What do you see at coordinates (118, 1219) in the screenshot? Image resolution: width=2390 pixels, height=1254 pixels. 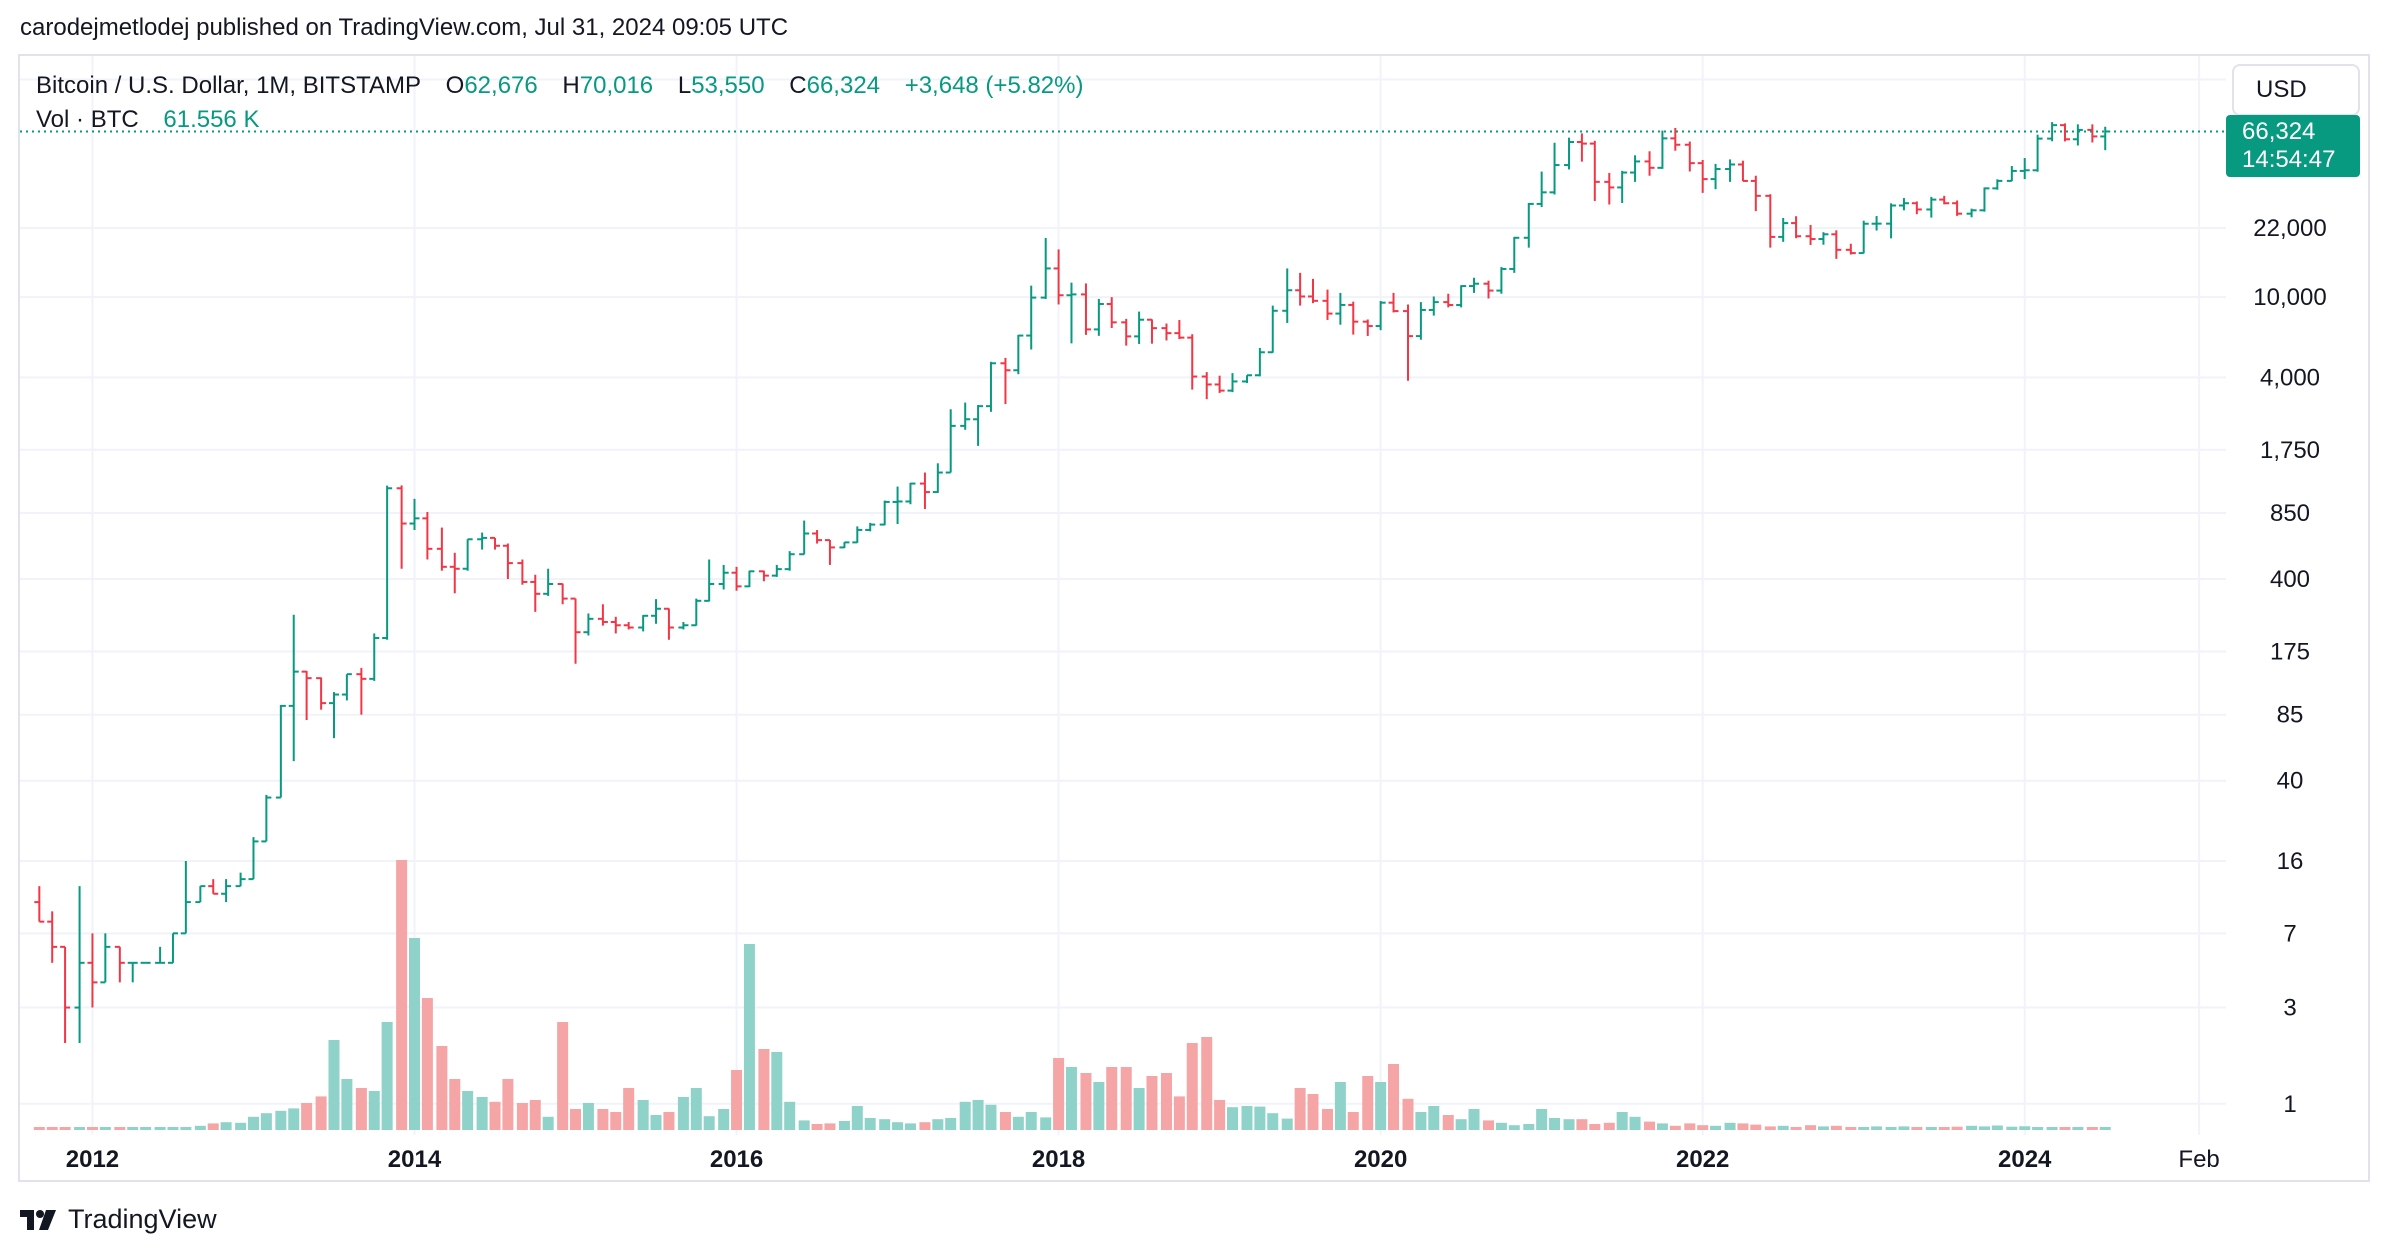 I see `tradingview-logo: TradingView` at bounding box center [118, 1219].